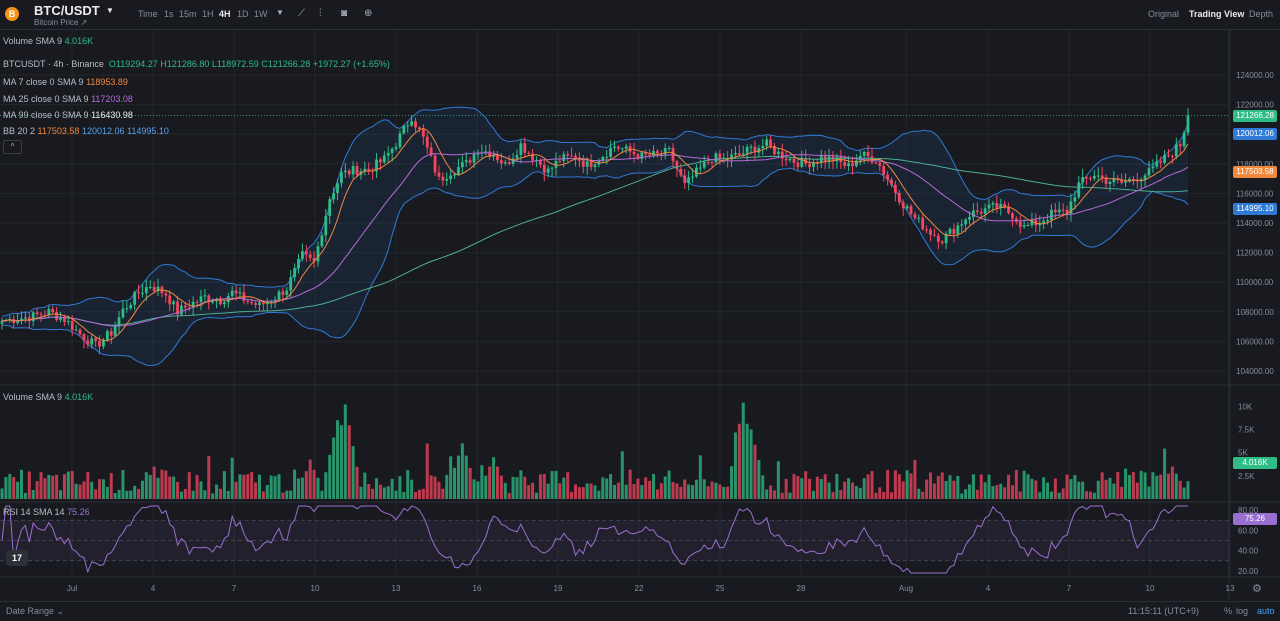 This screenshot has width=1280, height=621. I want to click on collapse-legend-button: ^, so click(12, 147).